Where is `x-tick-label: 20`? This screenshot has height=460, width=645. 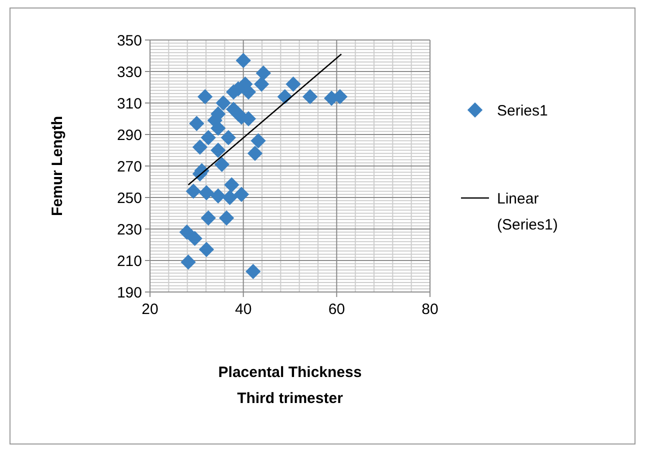 x-tick-label: 20 is located at coordinates (150, 309).